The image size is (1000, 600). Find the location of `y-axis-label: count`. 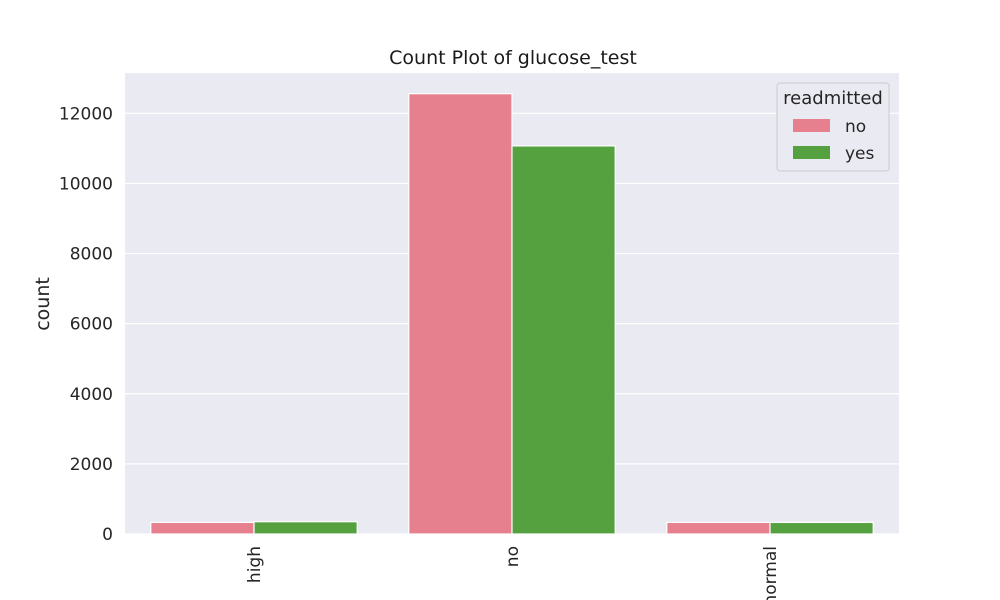

y-axis-label: count is located at coordinates (43, 304).